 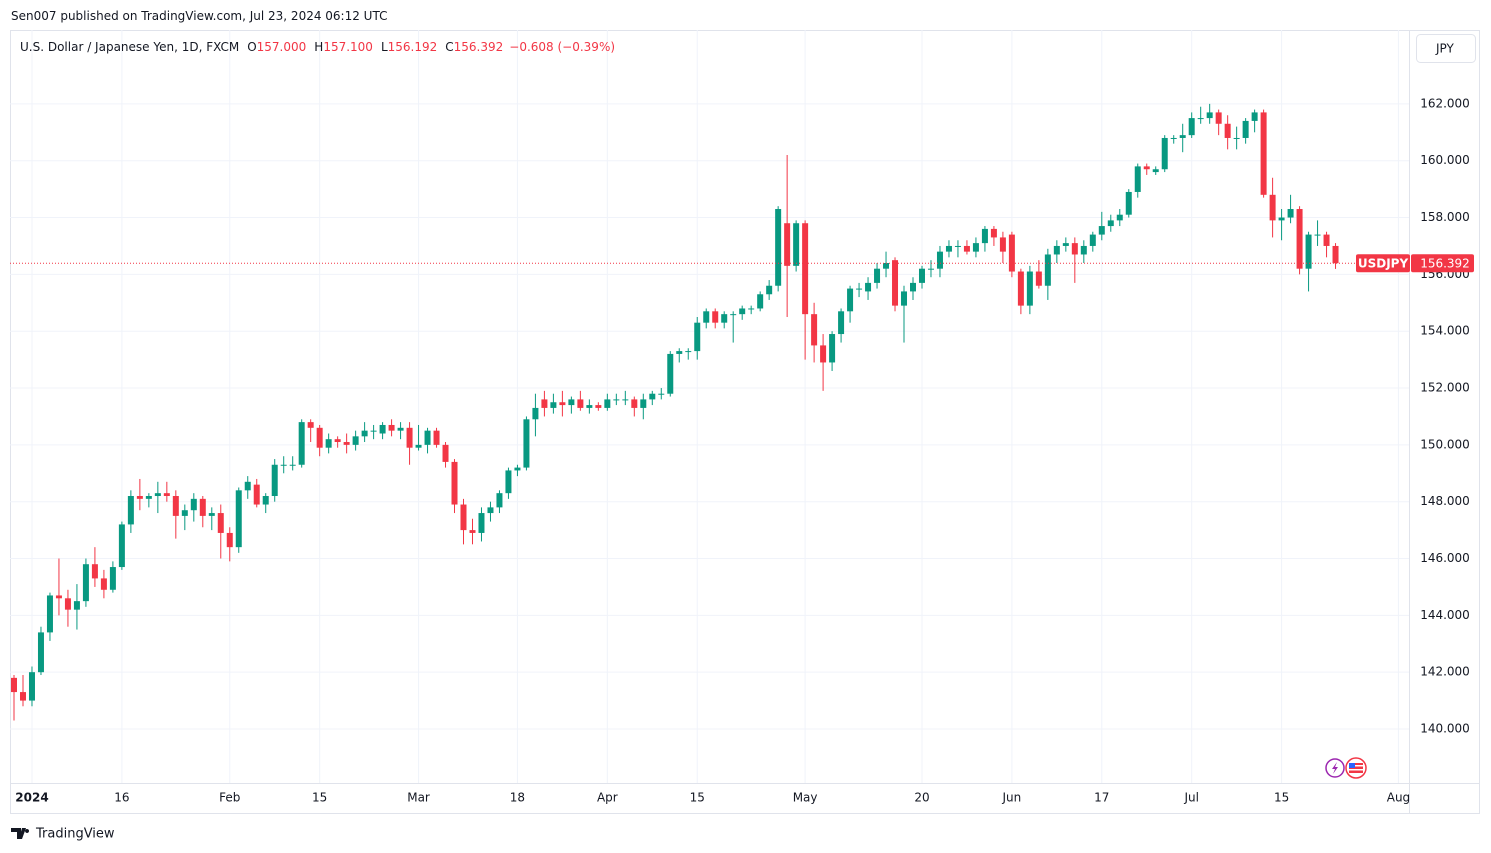 What do you see at coordinates (1398, 798) in the screenshot?
I see `x-tick-label: Aug` at bounding box center [1398, 798].